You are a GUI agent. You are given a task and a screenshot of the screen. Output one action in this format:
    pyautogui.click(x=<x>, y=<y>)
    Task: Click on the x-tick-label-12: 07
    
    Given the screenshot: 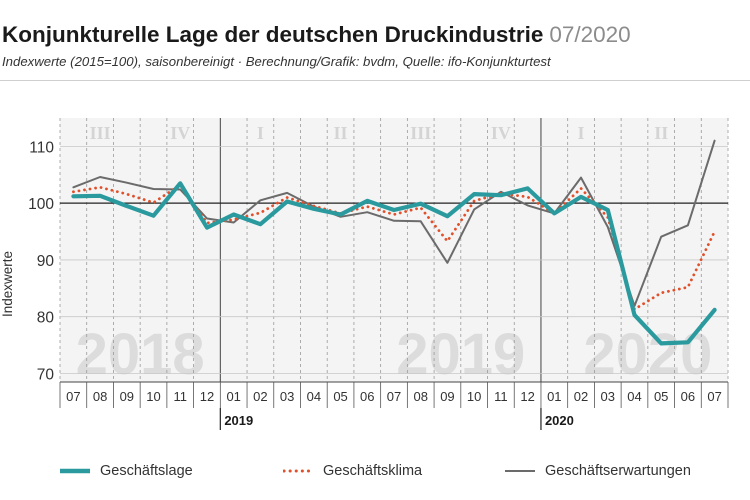 What is the action you would take?
    pyautogui.click(x=394, y=396)
    